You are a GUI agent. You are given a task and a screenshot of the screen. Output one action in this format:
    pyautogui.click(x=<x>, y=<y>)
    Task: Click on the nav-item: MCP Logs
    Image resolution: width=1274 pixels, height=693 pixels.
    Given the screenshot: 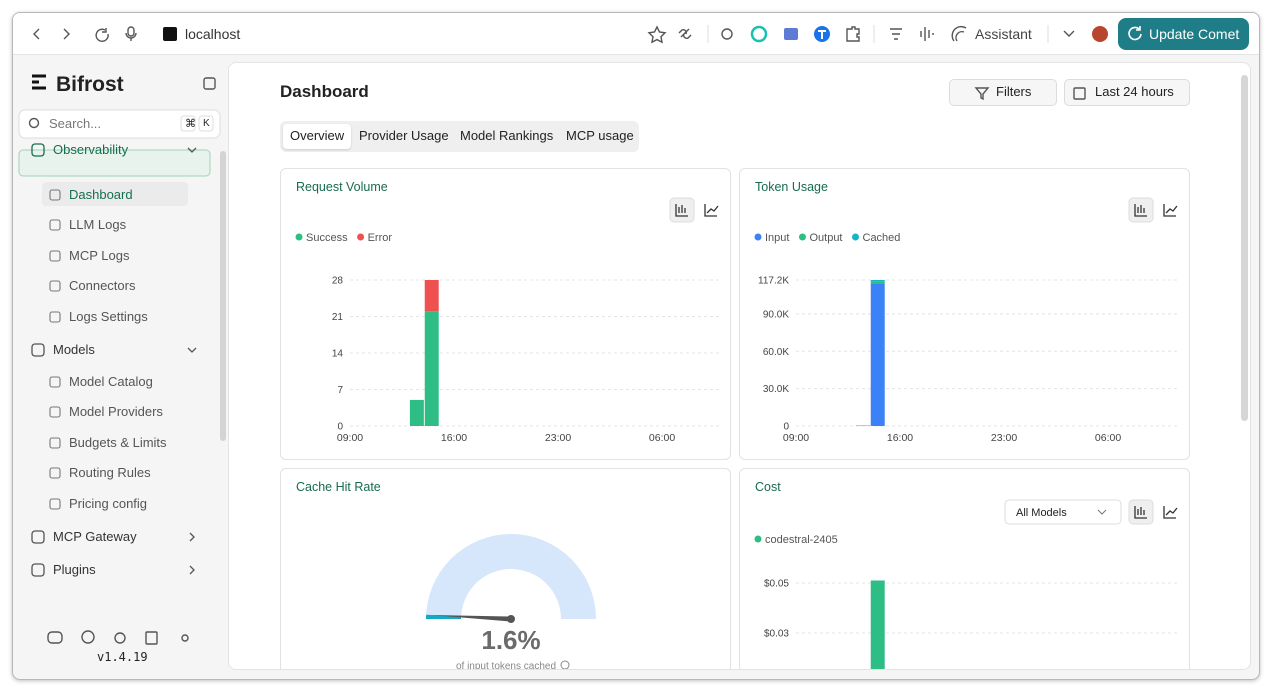 What is the action you would take?
    pyautogui.click(x=99, y=255)
    